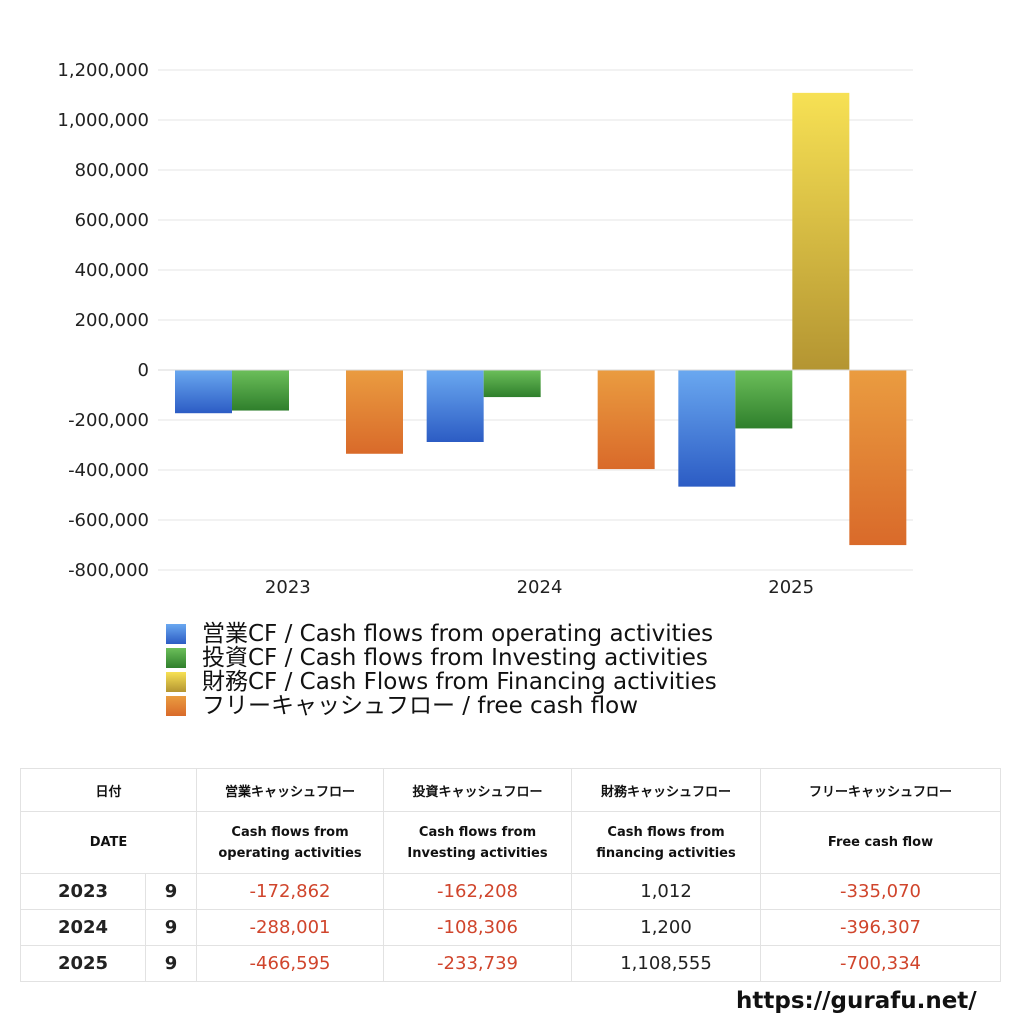 The width and height of the screenshot is (1024, 1024). I want to click on header-free-jp: フリーキャッシュフロー, so click(881, 790).